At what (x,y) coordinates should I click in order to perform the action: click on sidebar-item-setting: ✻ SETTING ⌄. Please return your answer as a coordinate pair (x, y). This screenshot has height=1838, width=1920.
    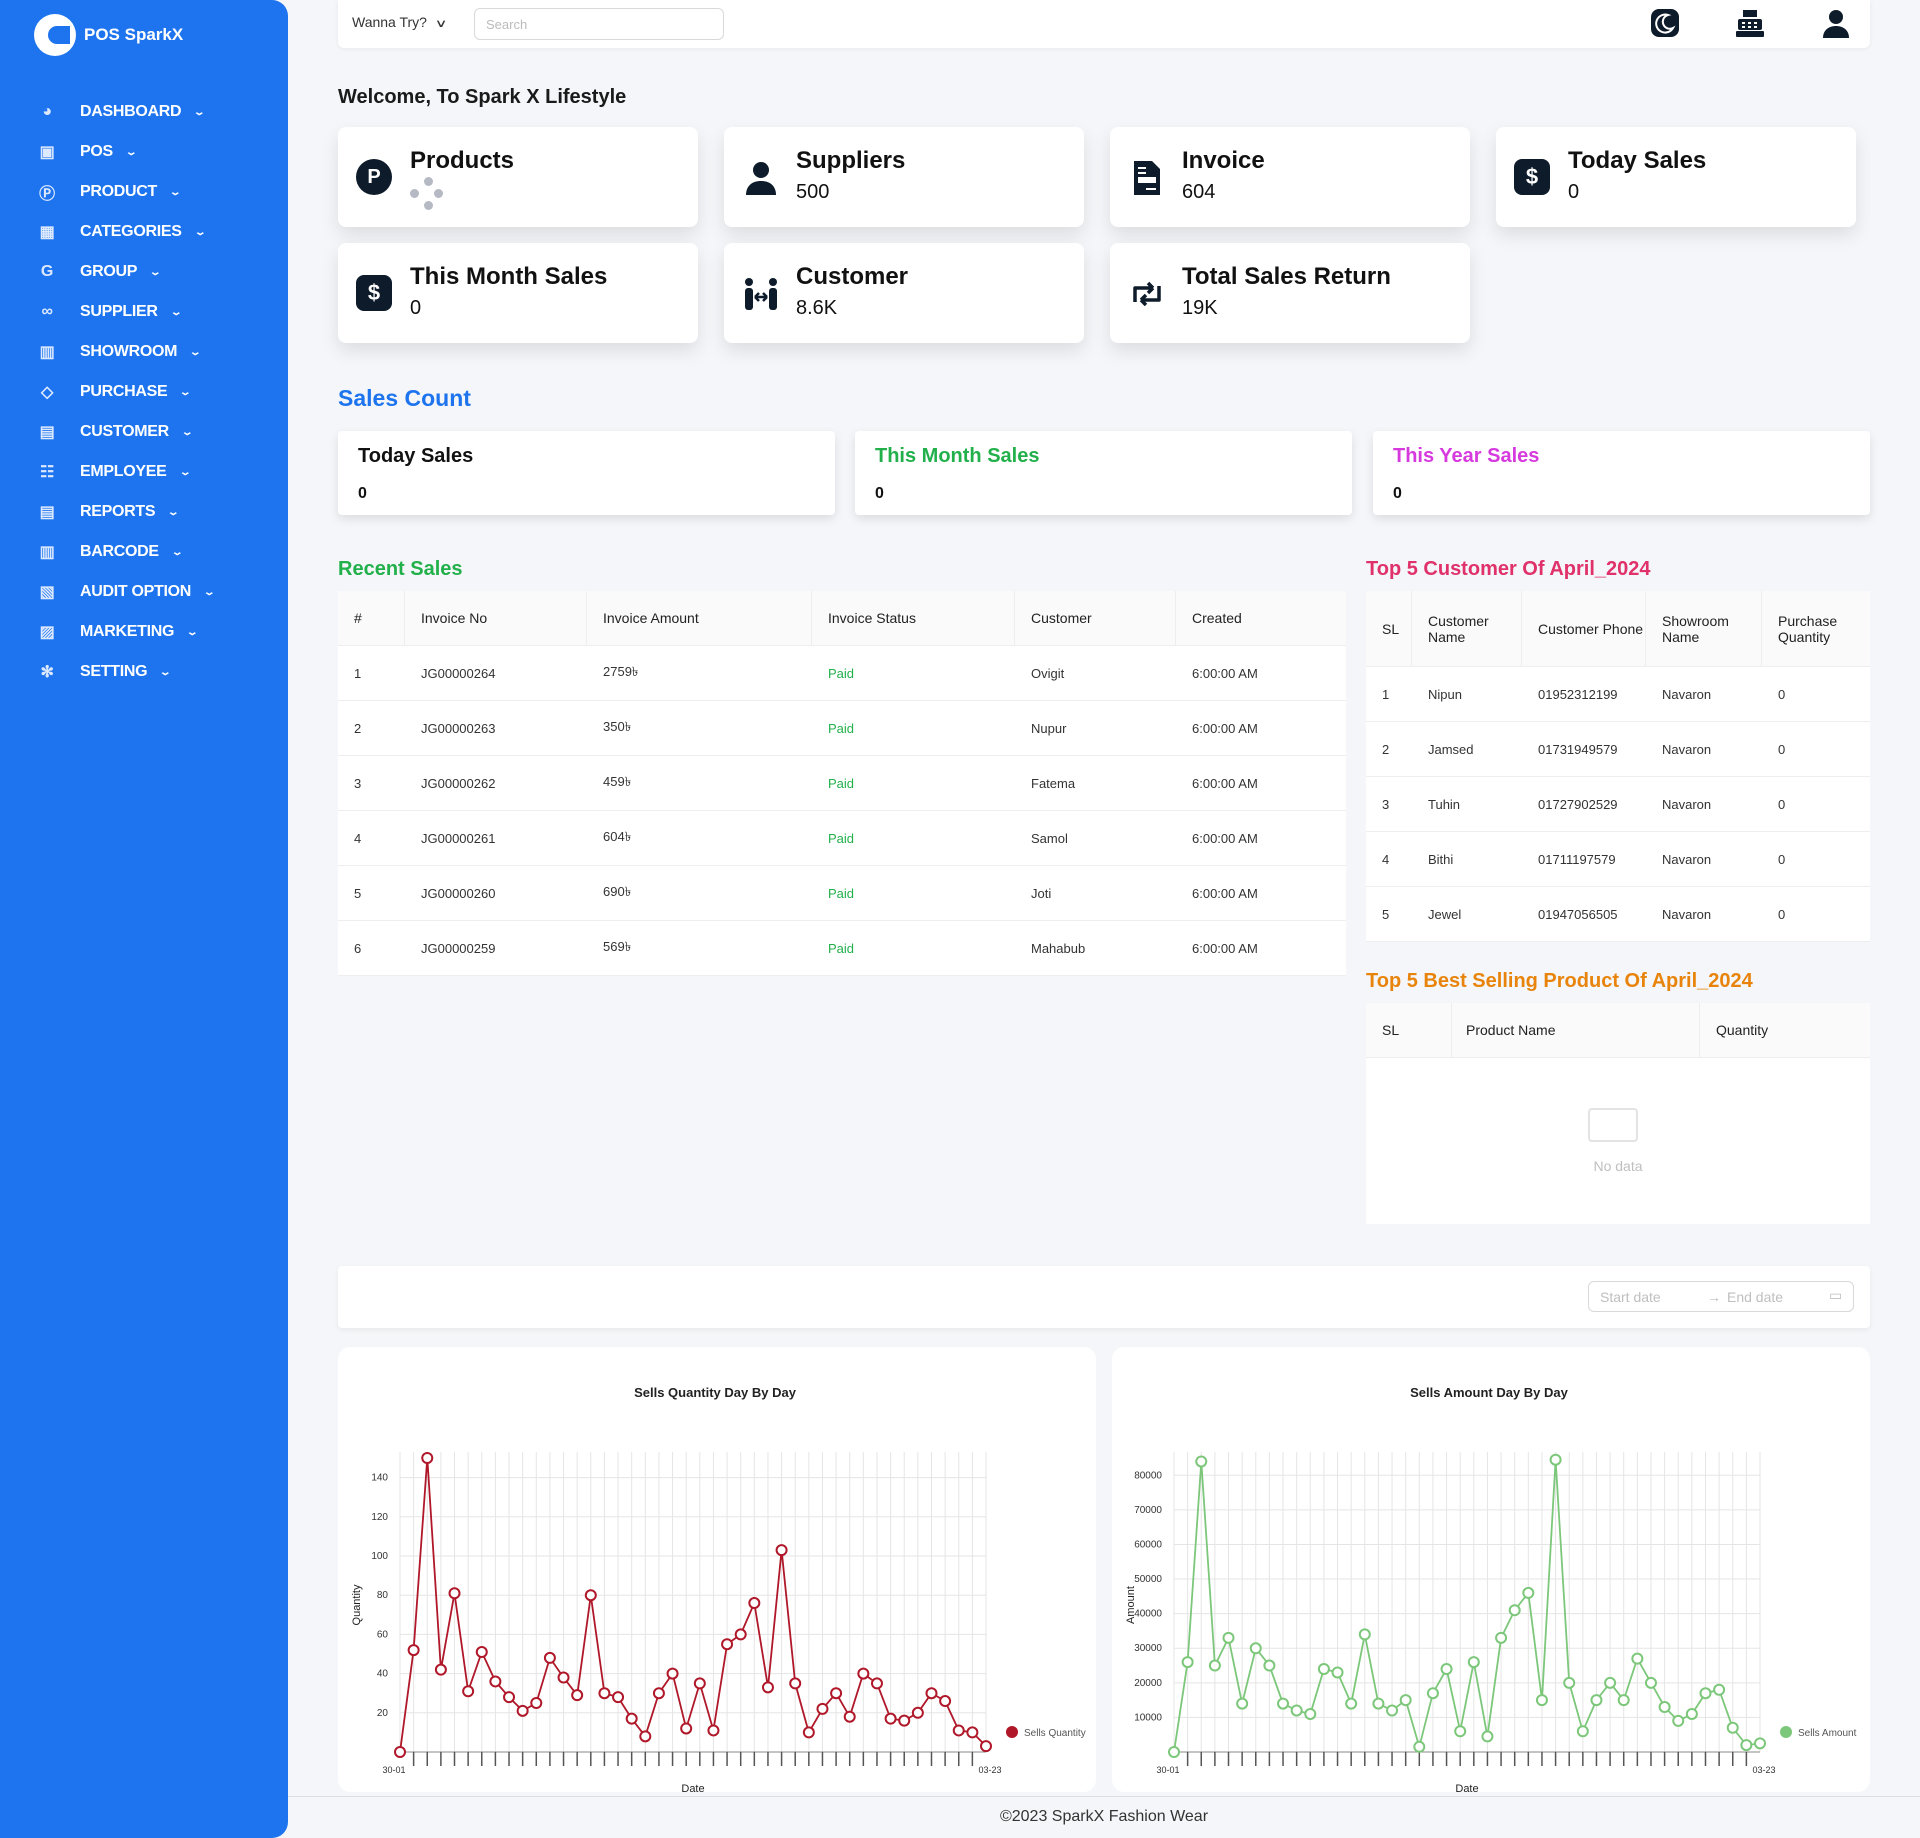
    Looking at the image, I should click on (161, 672).